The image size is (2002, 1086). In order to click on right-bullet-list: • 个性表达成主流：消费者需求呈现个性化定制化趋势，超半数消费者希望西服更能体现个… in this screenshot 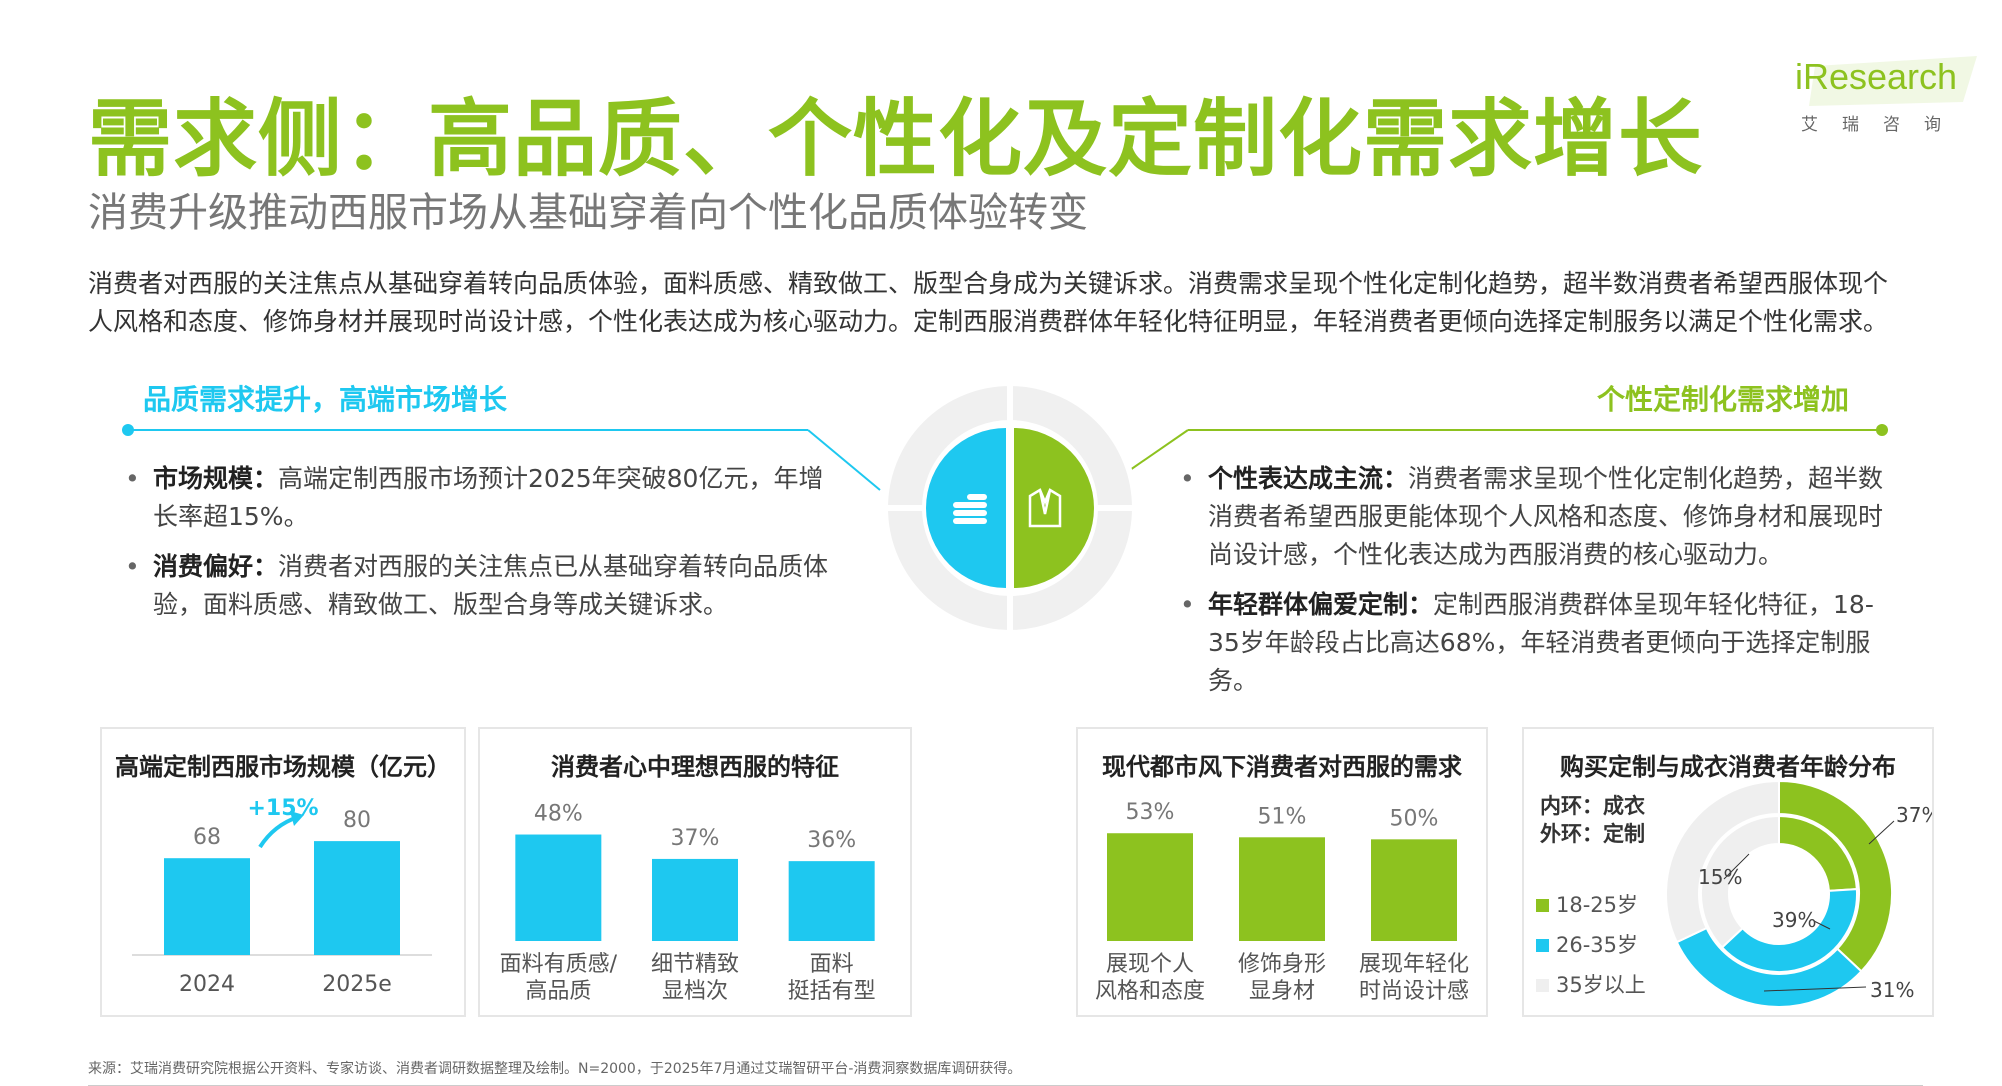, I will do `click(1540, 586)`.